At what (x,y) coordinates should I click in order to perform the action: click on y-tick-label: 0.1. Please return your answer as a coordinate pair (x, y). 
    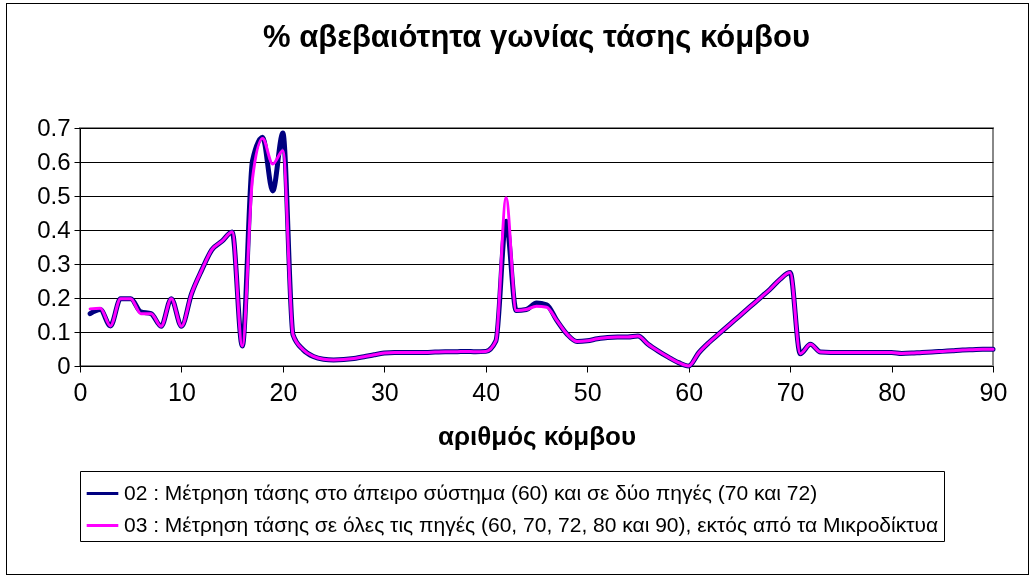
    Looking at the image, I should click on (54, 331).